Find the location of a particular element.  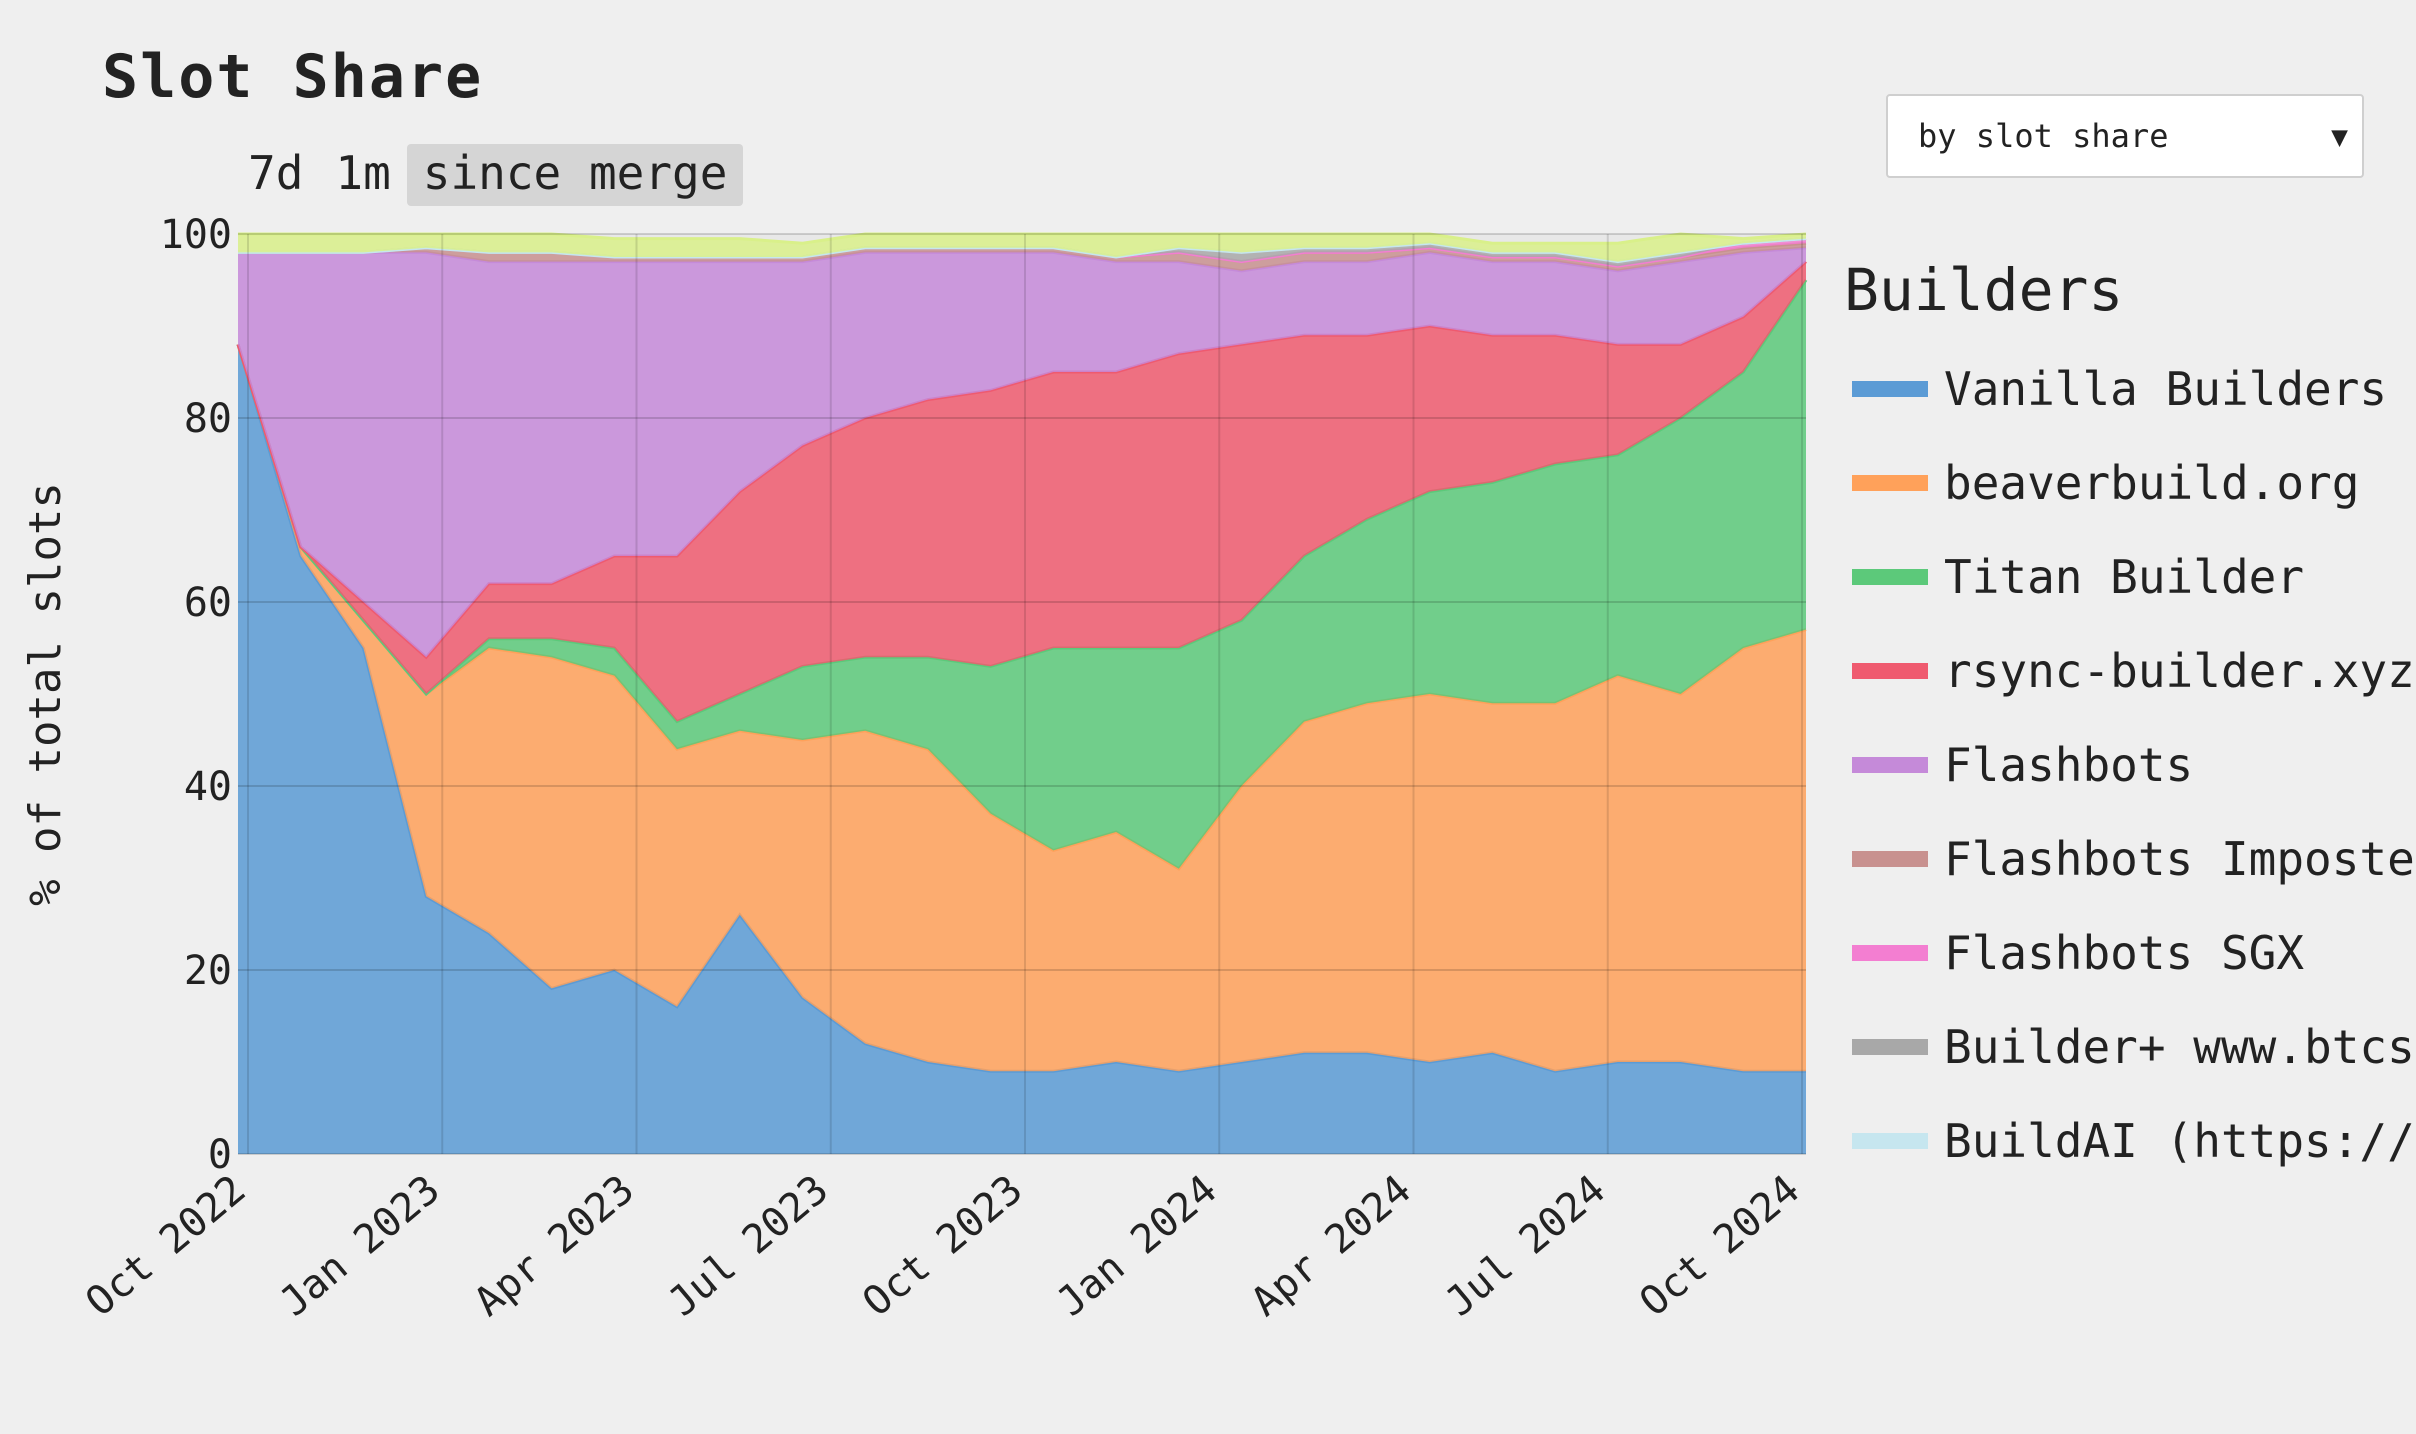

x-tick-label: Jul 2023 is located at coordinates (748, 1245).